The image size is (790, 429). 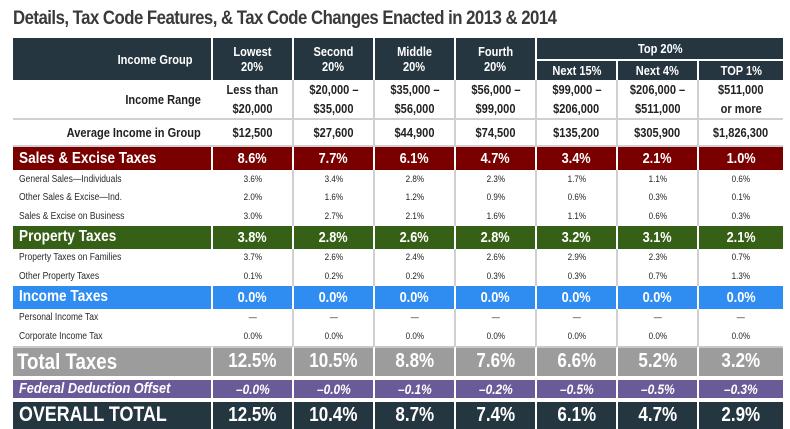 I want to click on cell: 3.0%, so click(x=253, y=216).